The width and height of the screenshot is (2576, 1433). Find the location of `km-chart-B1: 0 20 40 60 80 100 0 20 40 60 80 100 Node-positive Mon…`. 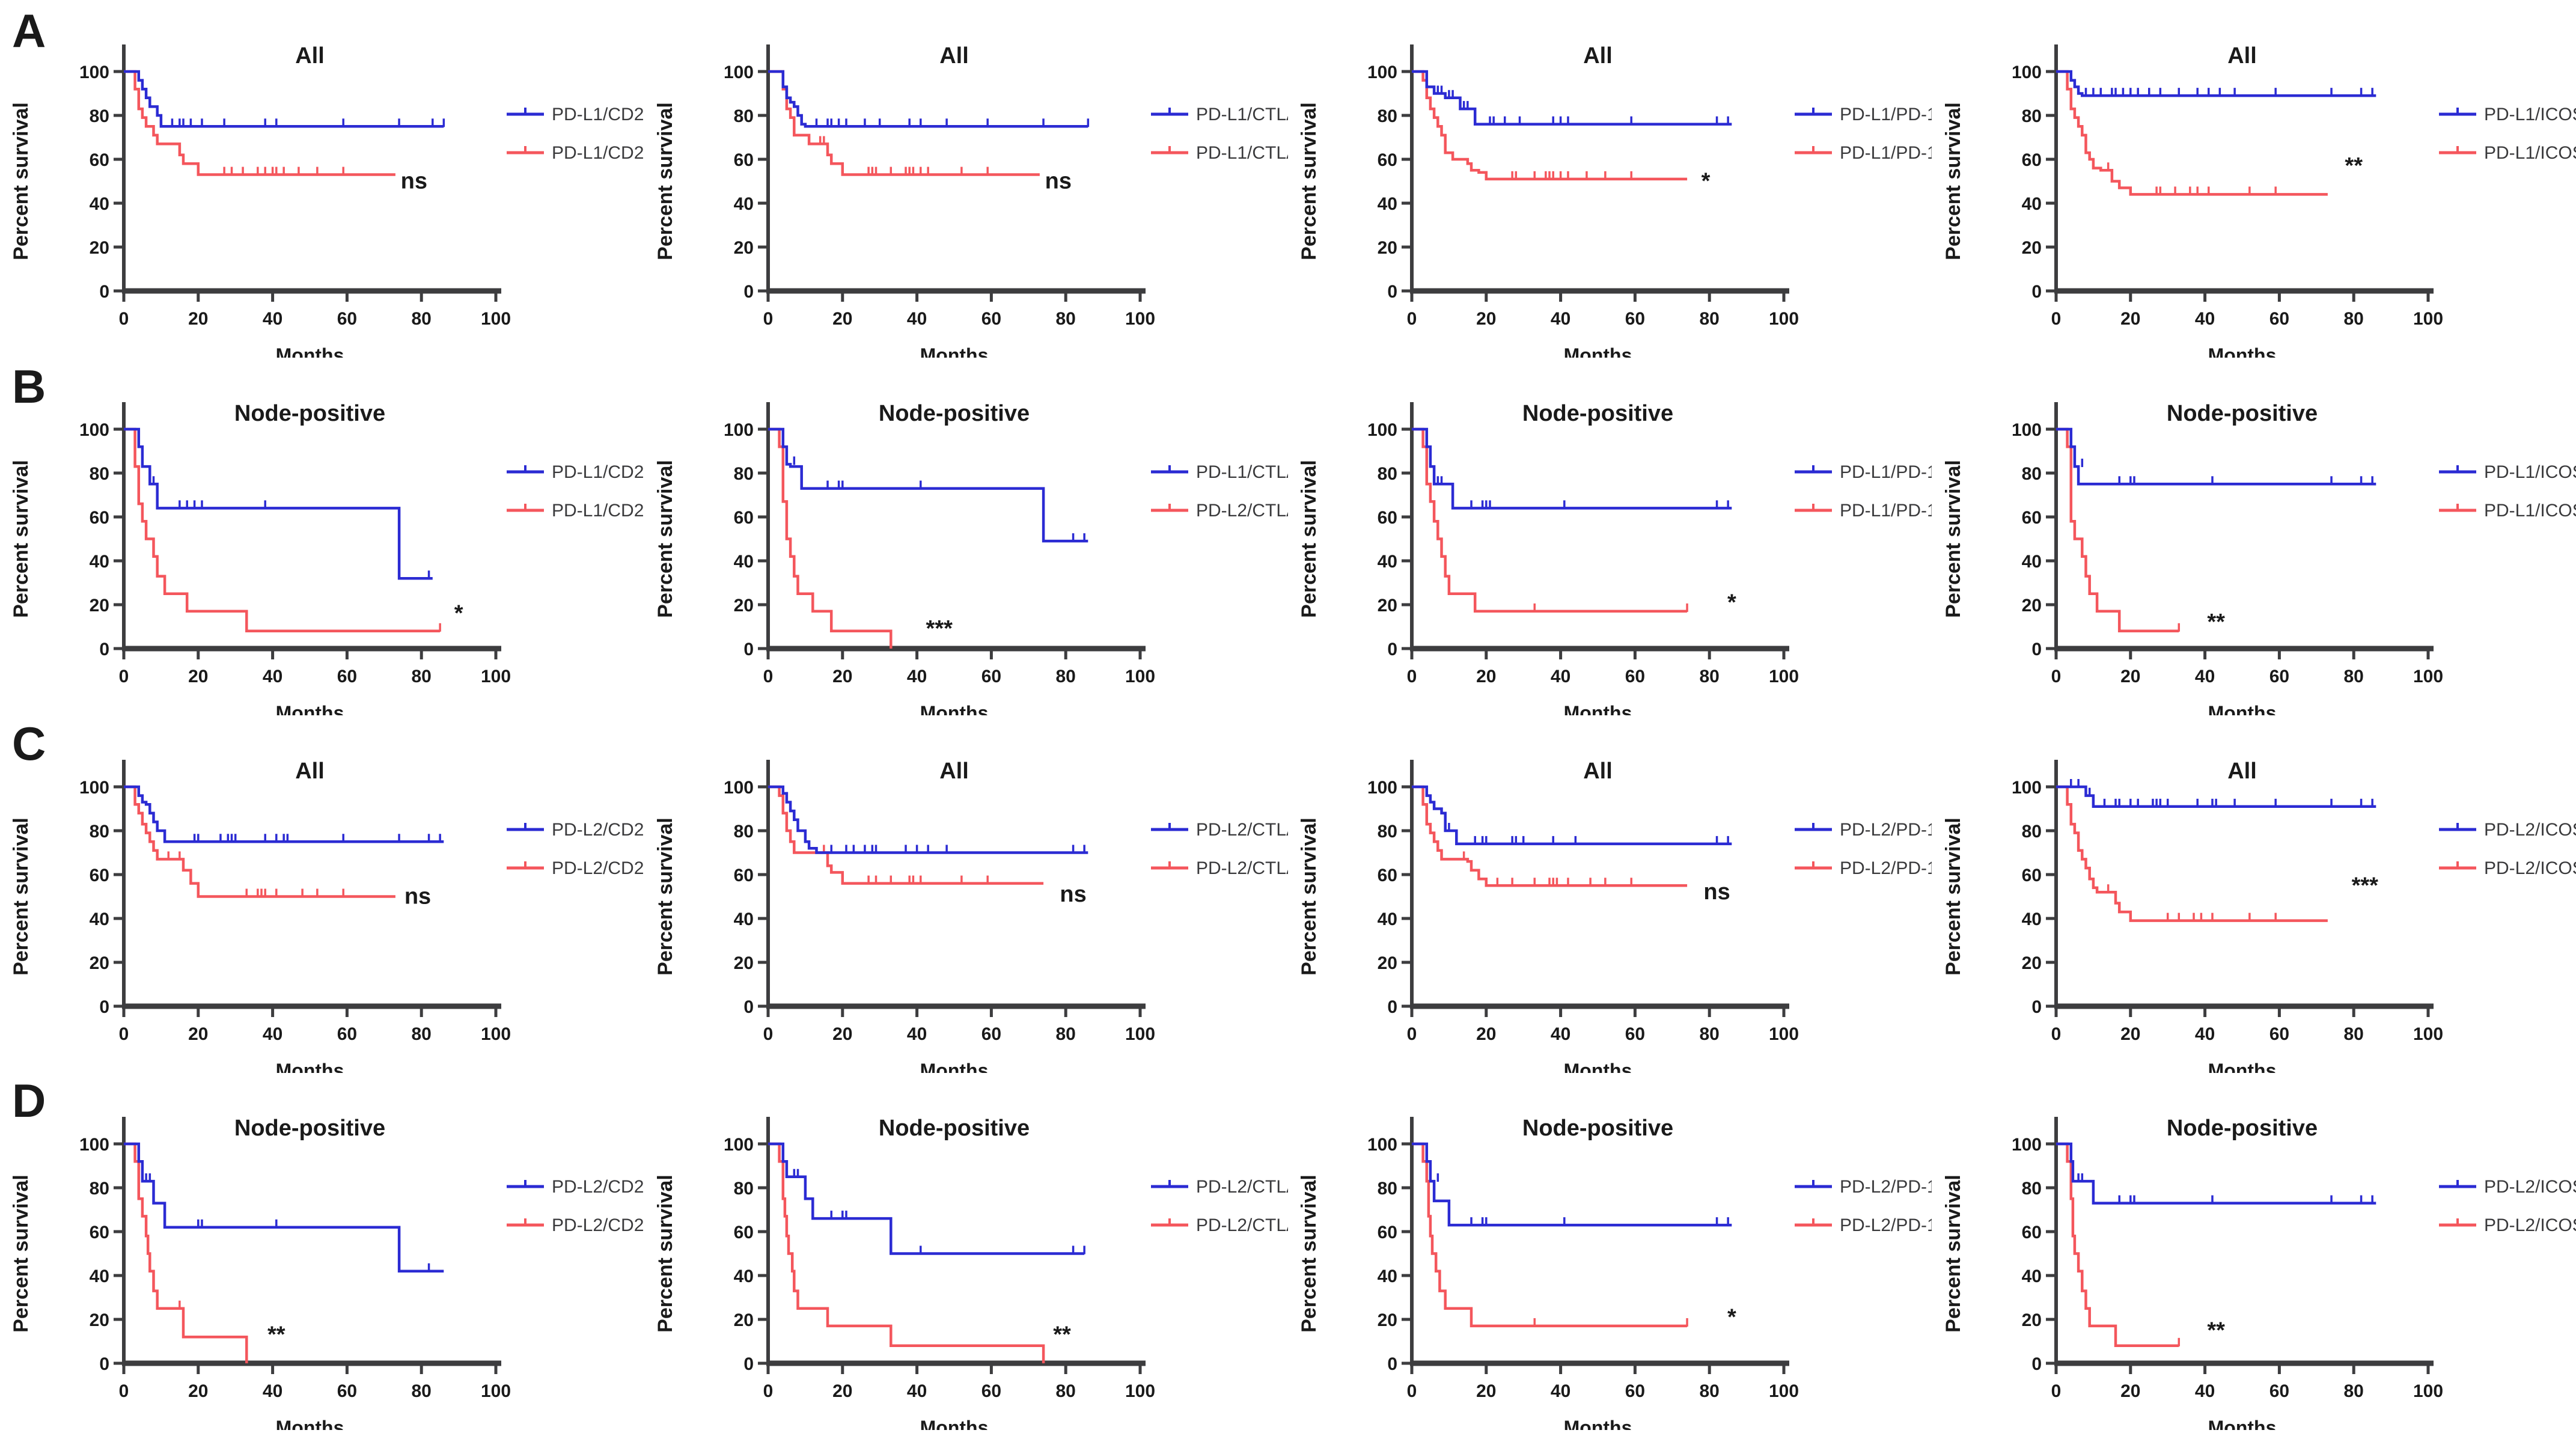

km-chart-B1: 0 20 40 60 80 100 0 20 40 60 80 100 Node-positive Mon… is located at coordinates (351, 563).